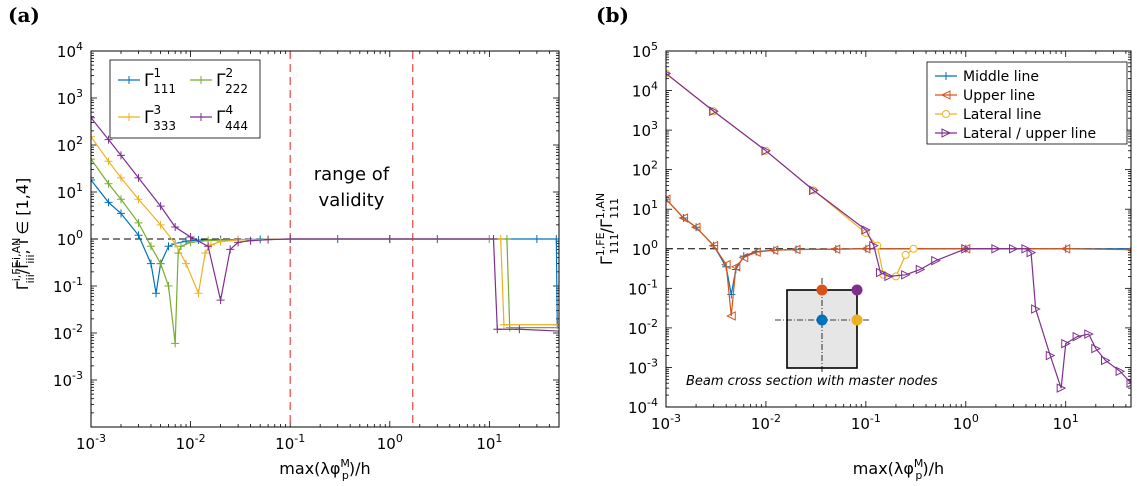 The width and height of the screenshot is (1137, 486). I want to click on panel-a-xlabel-sub: p, so click(345, 475).